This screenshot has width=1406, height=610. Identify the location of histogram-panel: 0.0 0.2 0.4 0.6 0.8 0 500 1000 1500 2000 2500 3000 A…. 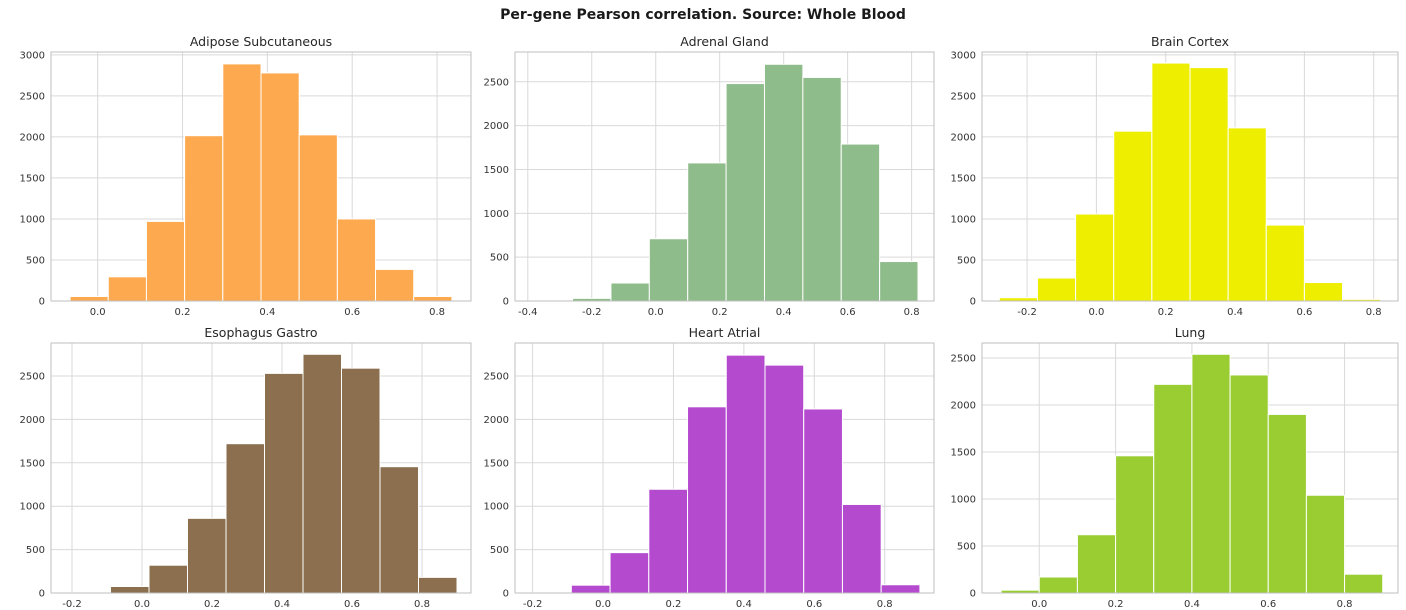
(246, 176).